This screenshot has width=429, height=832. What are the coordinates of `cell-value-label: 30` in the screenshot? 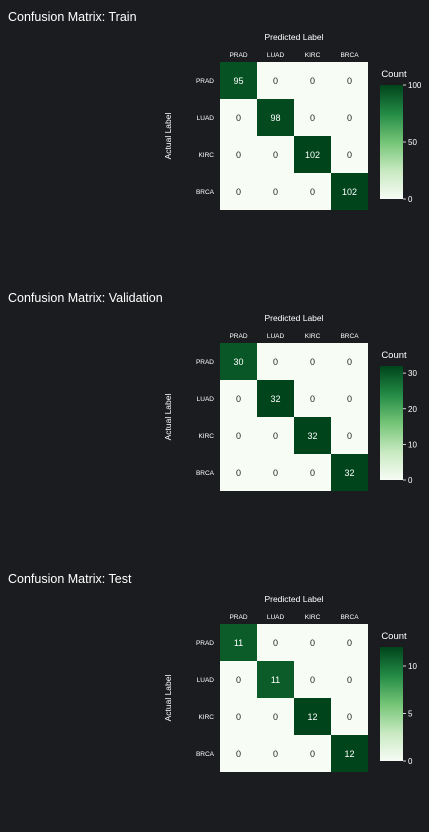 It's located at (238, 362).